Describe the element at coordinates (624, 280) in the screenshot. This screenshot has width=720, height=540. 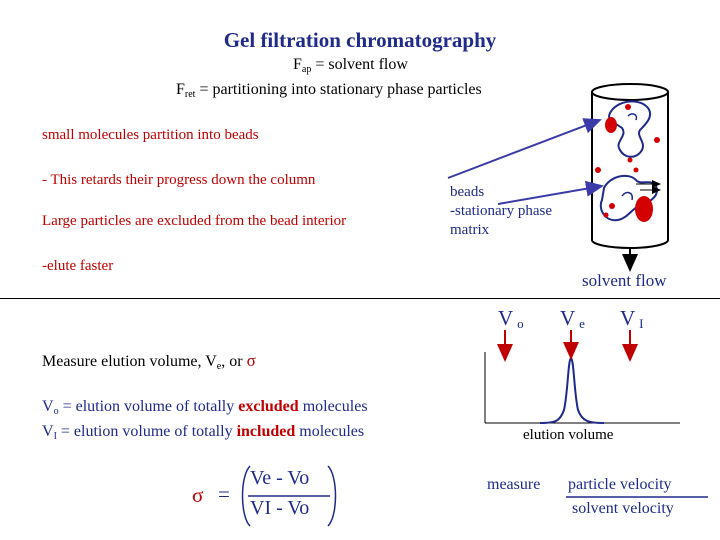
I see `solvent-flow-label: solvent flow` at that location.